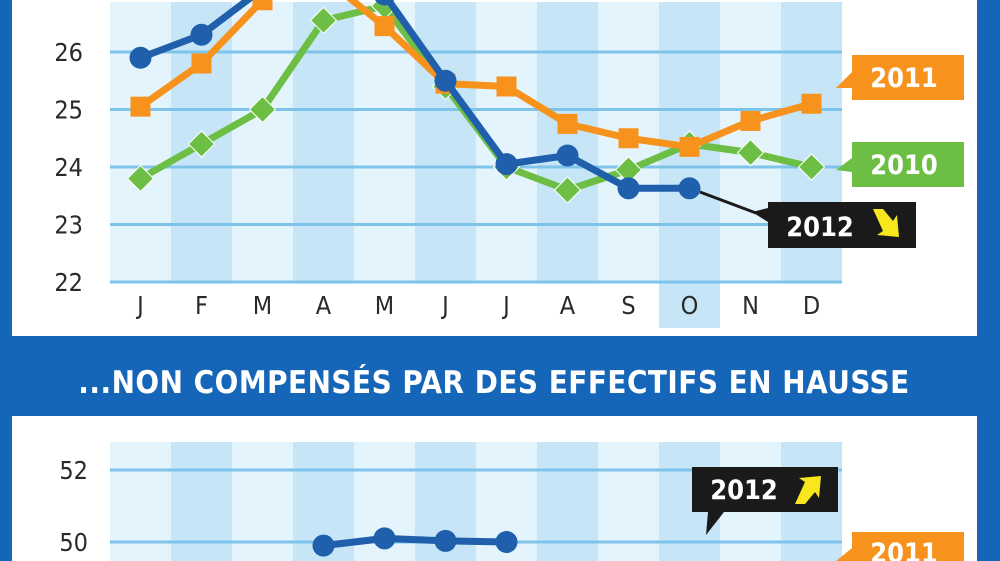 This screenshot has width=1000, height=561. Describe the element at coordinates (904, 78) in the screenshot. I see `label-2011-text: 2011` at that location.